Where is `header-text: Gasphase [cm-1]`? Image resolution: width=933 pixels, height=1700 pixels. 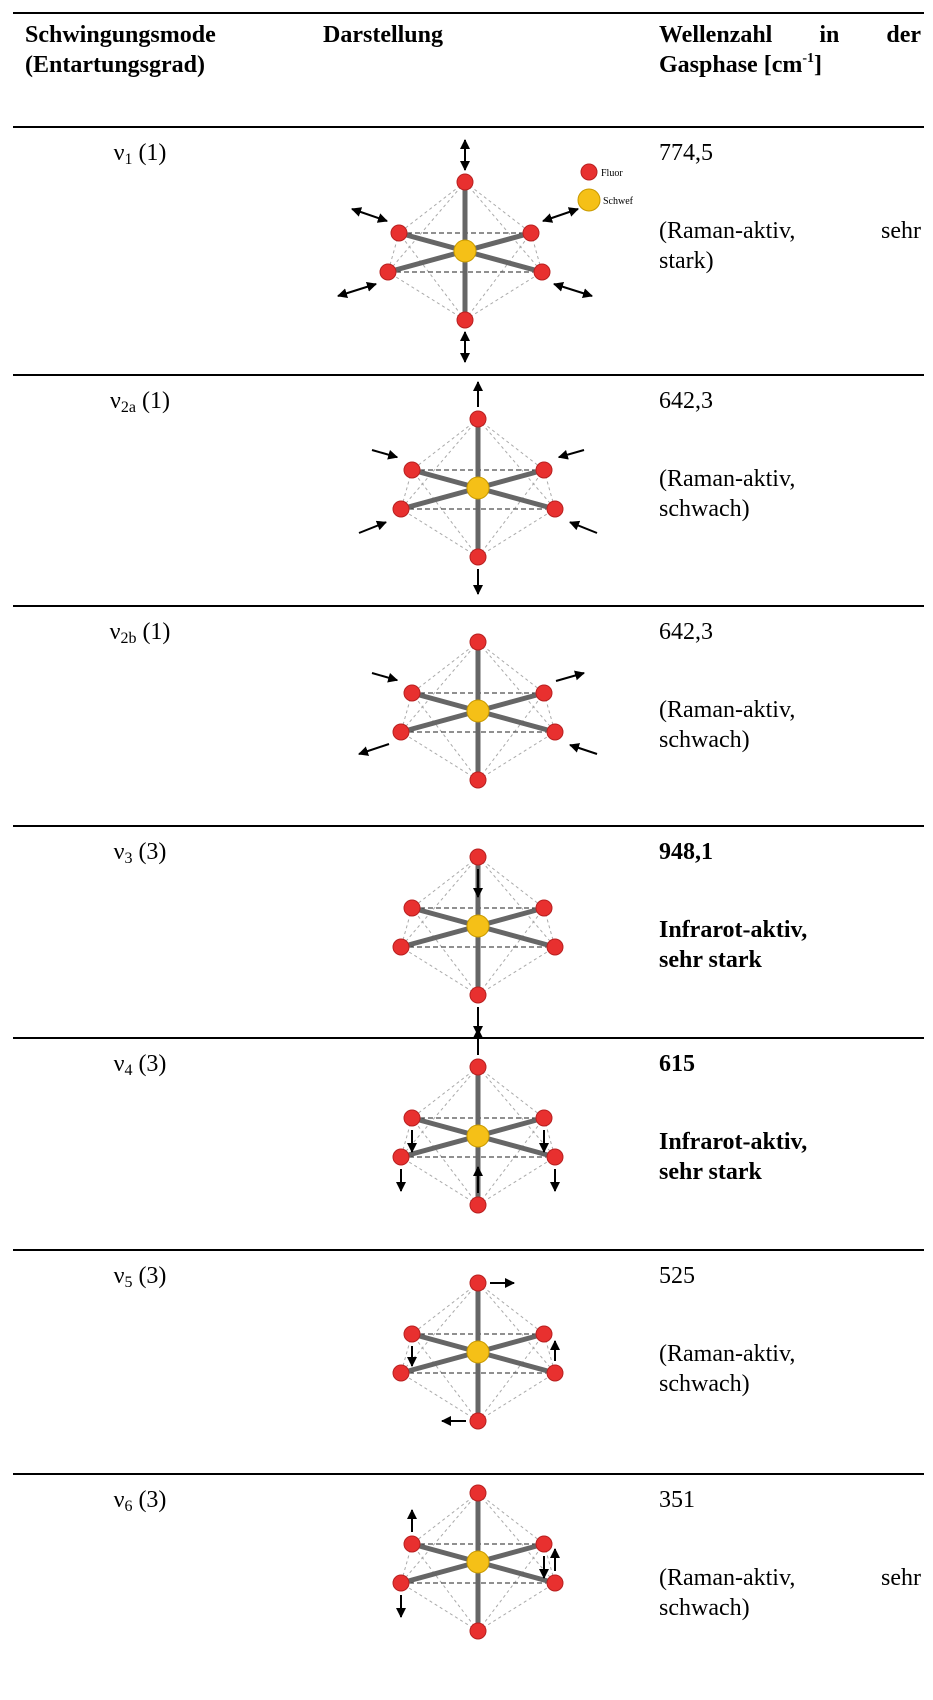 header-text: Gasphase [cm-1] is located at coordinates (790, 65).